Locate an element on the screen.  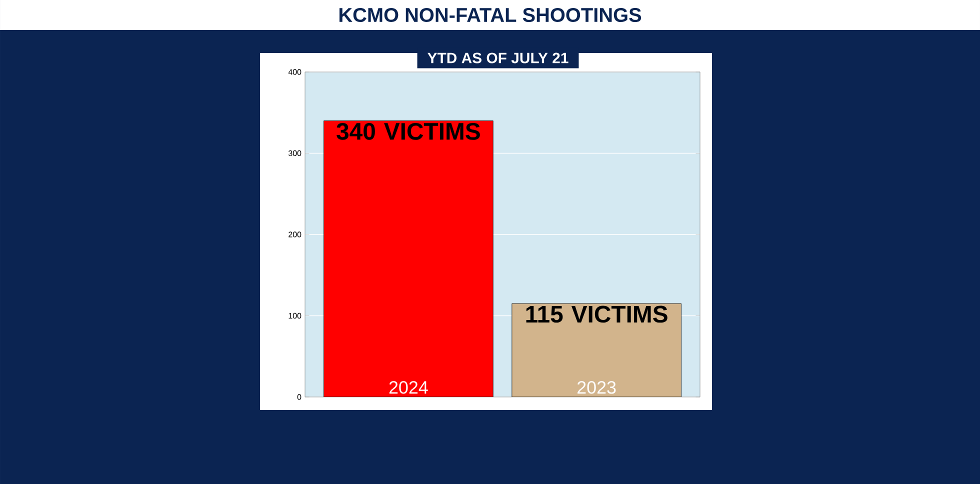
data-label: 340 VICTIMS is located at coordinates (408, 131).